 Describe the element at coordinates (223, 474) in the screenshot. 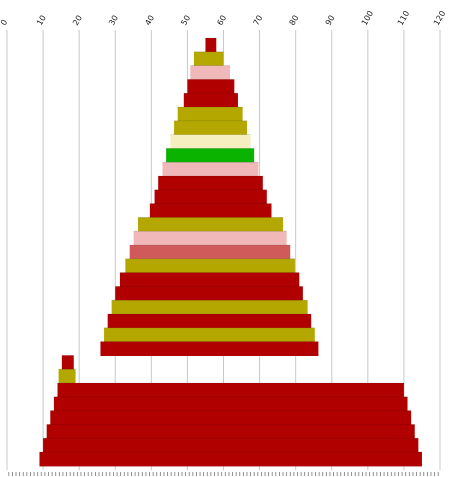

I see `bottom-tick-labels` at that location.